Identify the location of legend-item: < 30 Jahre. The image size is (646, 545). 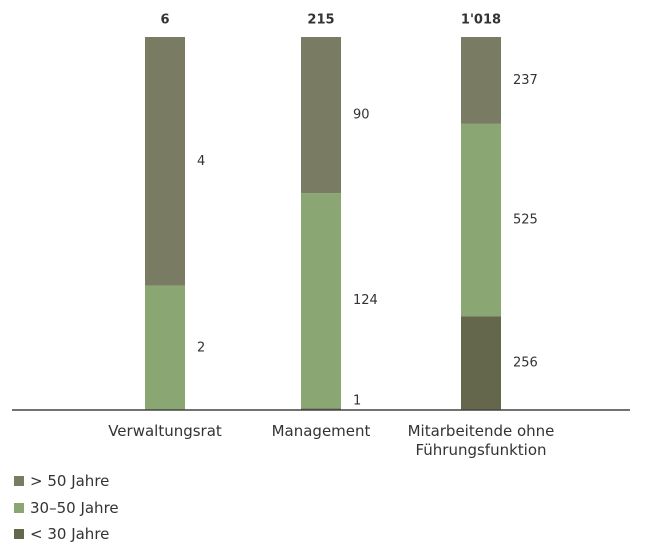
(61, 534).